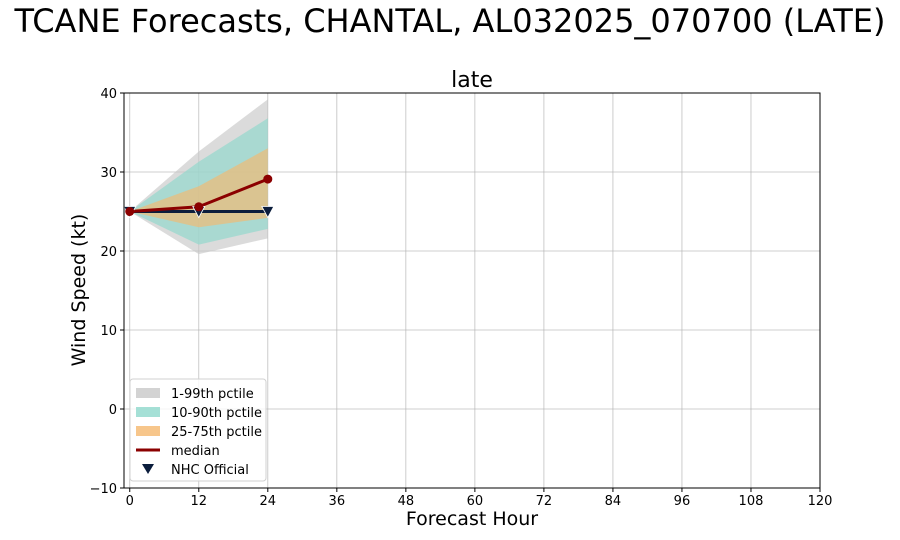 This screenshot has width=900, height=540. What do you see at coordinates (108, 252) in the screenshot?
I see `y-tick-label: 20` at bounding box center [108, 252].